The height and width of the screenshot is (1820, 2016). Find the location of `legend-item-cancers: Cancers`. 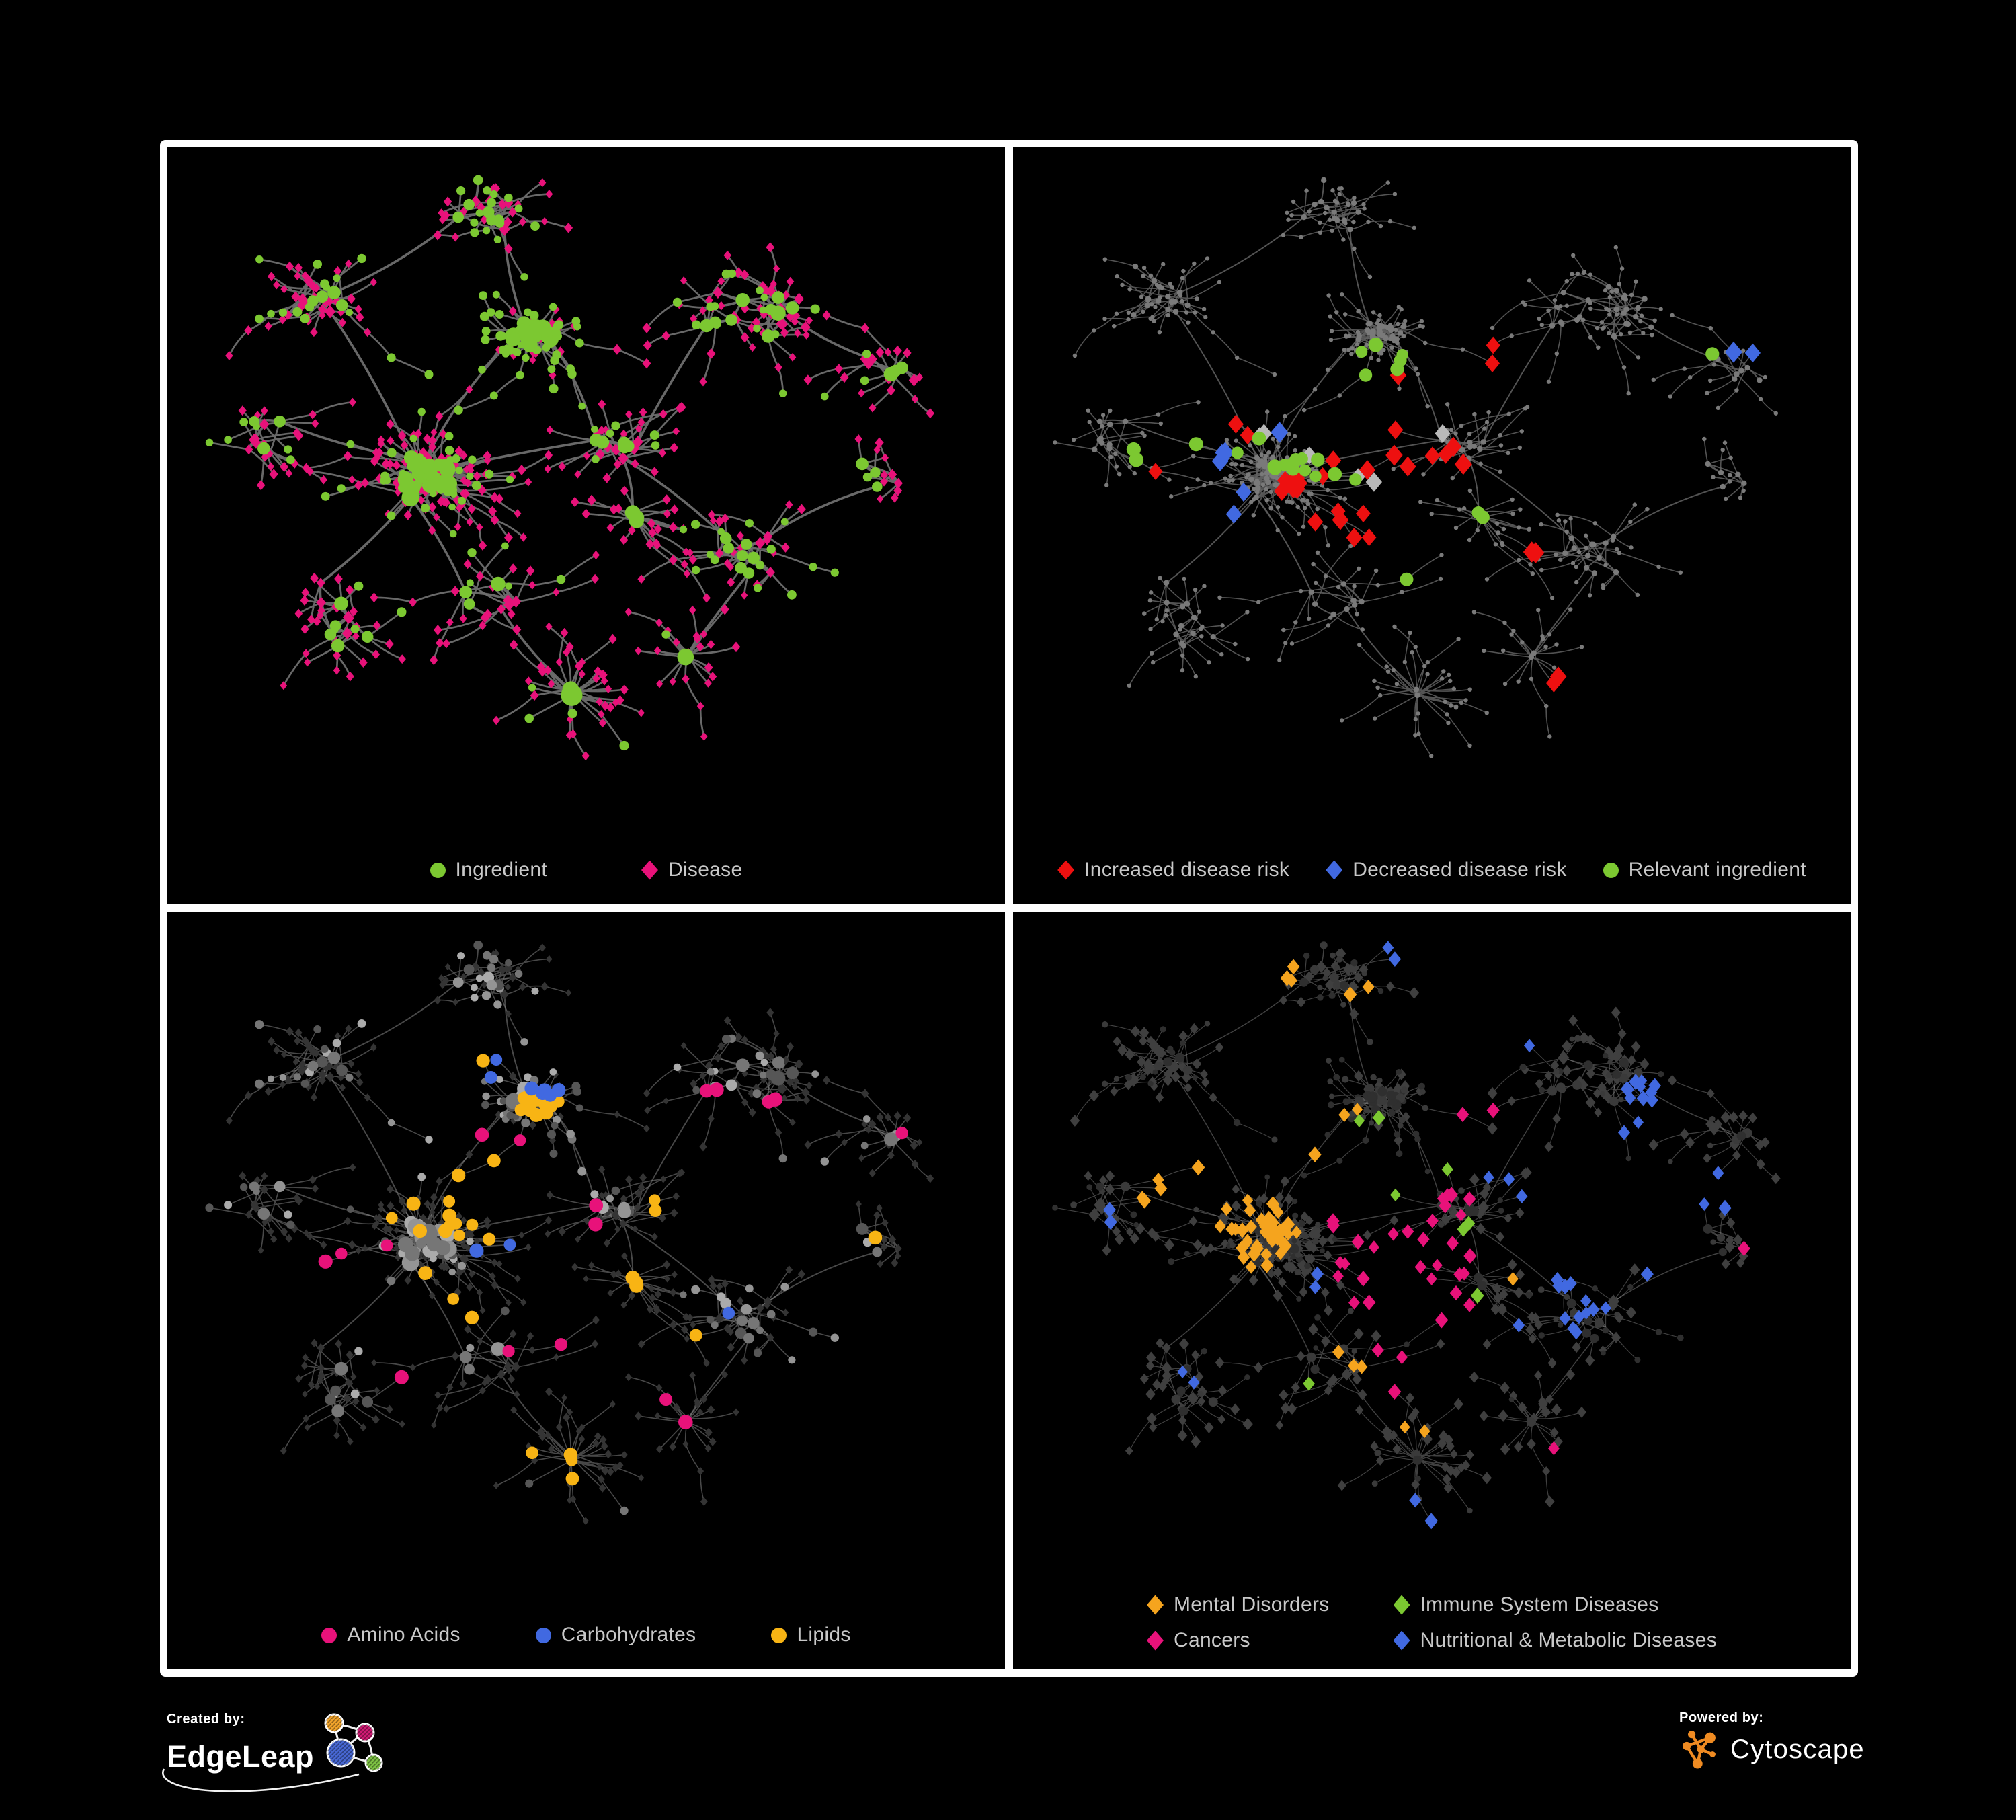

legend-item-cancers: Cancers is located at coordinates (1238, 1640).